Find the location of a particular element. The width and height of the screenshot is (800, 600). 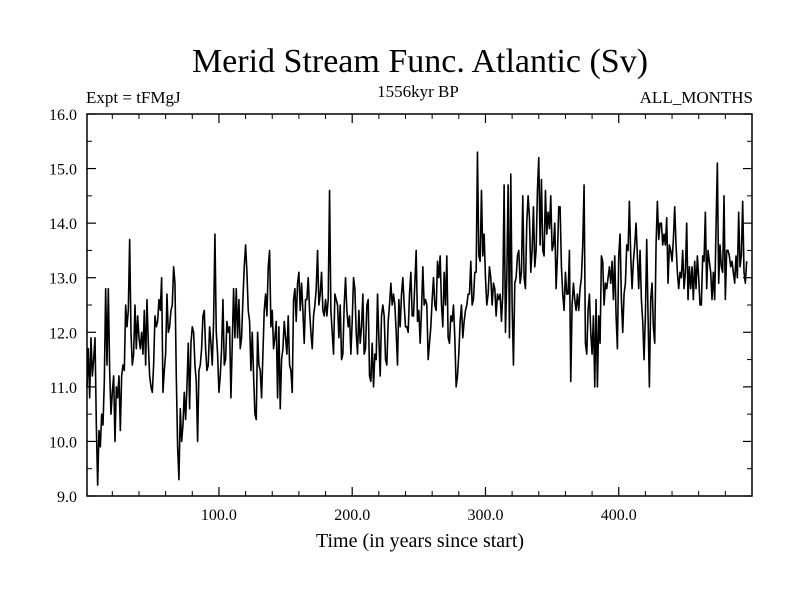

y-tick-labels: 9.0 10.0 11.0 12.0 13.0 14.0 15.0 16.0 is located at coordinates (63, 306).